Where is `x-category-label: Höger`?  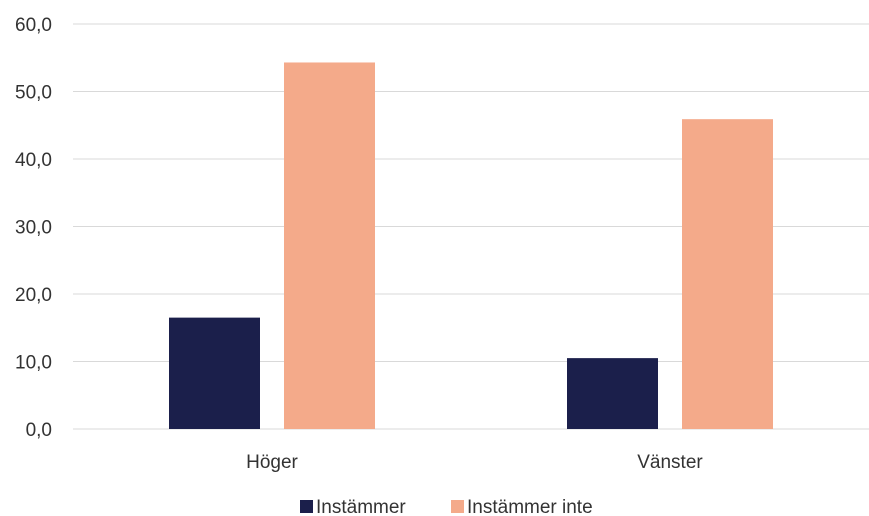 x-category-label: Höger is located at coordinates (272, 462).